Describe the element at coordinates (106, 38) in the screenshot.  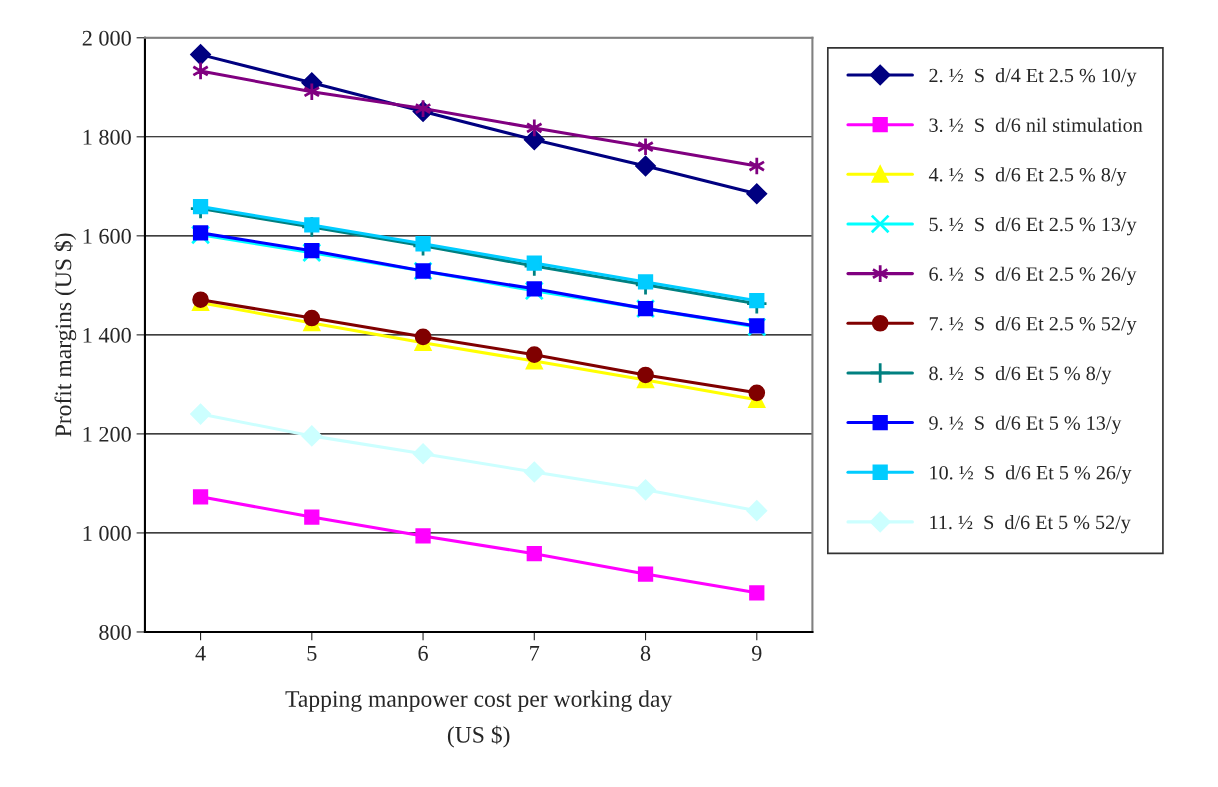
I see `y-tick-label: 2 000` at that location.